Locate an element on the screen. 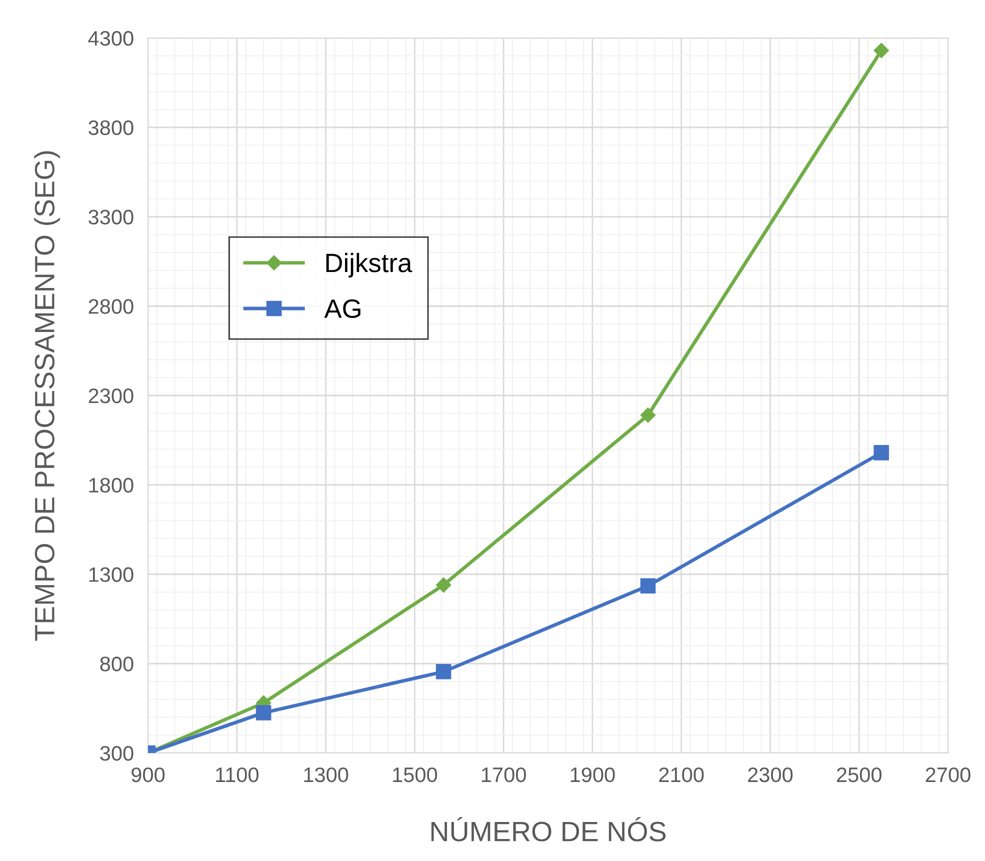  y-tick-label: 300 is located at coordinates (117, 753).